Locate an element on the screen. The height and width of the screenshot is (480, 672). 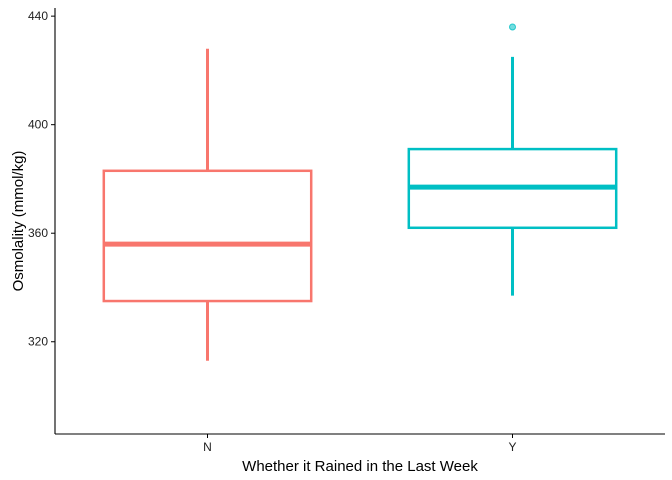
y-tick-label: 360 is located at coordinates (38, 233).